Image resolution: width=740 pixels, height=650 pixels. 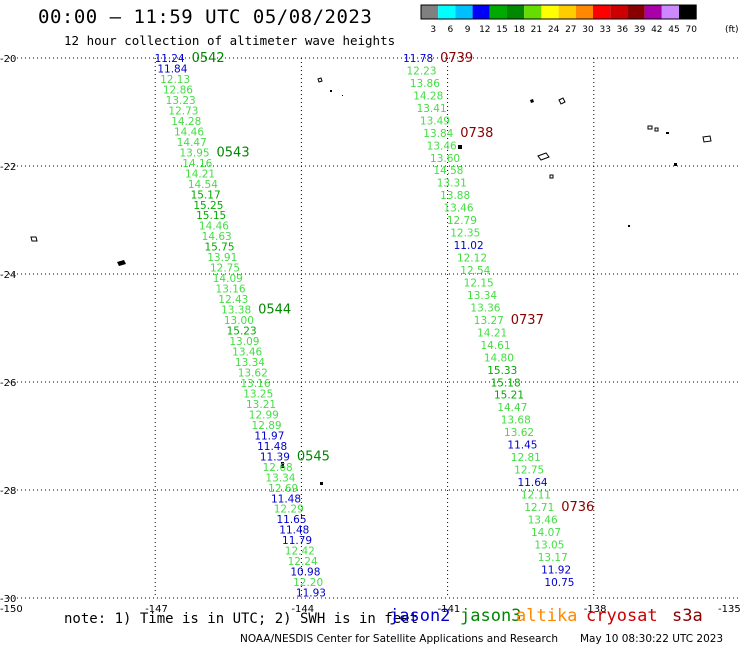 I want to click on wave-height-label: 15.17, so click(x=206, y=195).